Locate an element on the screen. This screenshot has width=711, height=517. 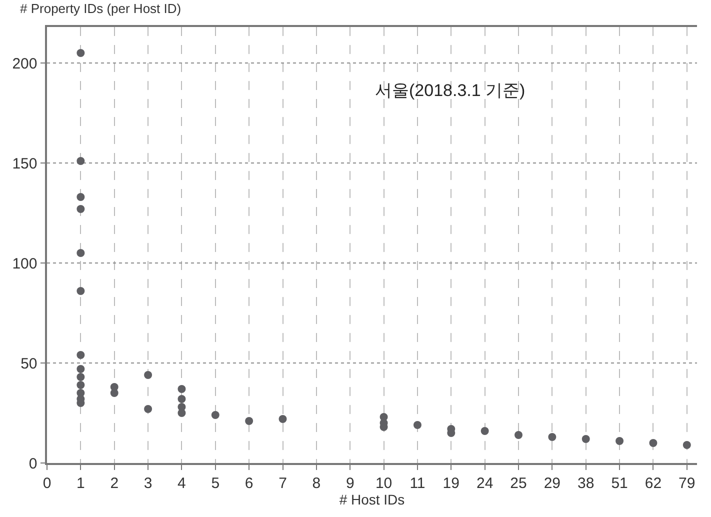
x-tick-label: 0 is located at coordinates (47, 483).